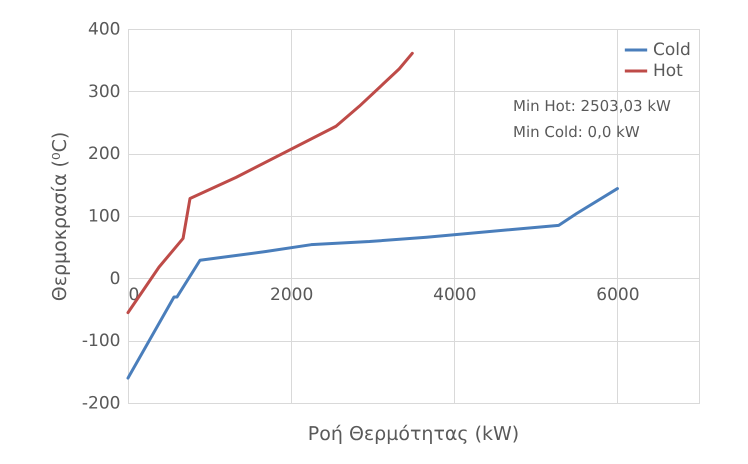 This screenshot has height=464, width=748. Describe the element at coordinates (59, 217) in the screenshot. I see `y-axis-title: Θερμοκρασία (⁰C)` at that location.